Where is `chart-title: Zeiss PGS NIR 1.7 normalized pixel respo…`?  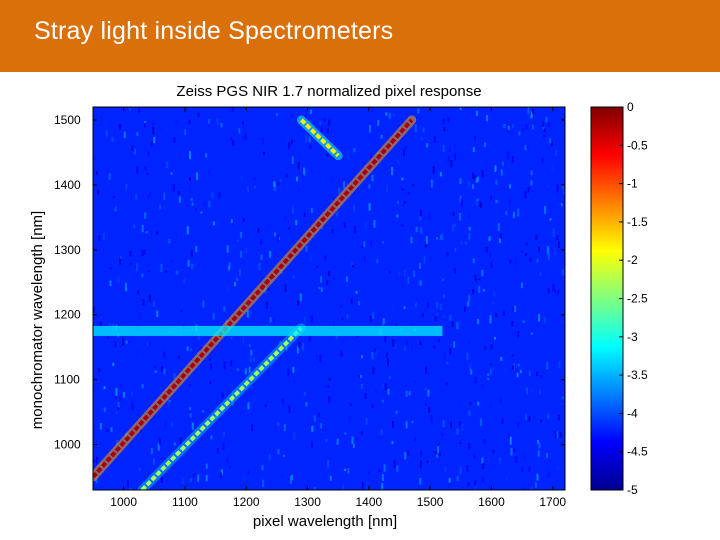
chart-title: Zeiss PGS NIR 1.7 normalized pixel respo… is located at coordinates (328, 91).